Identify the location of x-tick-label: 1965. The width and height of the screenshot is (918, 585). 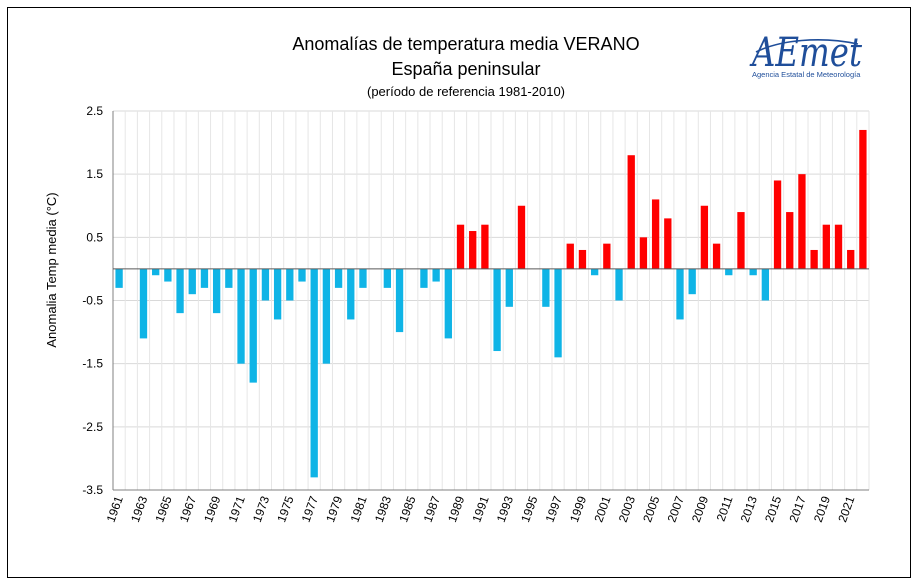
(163, 509).